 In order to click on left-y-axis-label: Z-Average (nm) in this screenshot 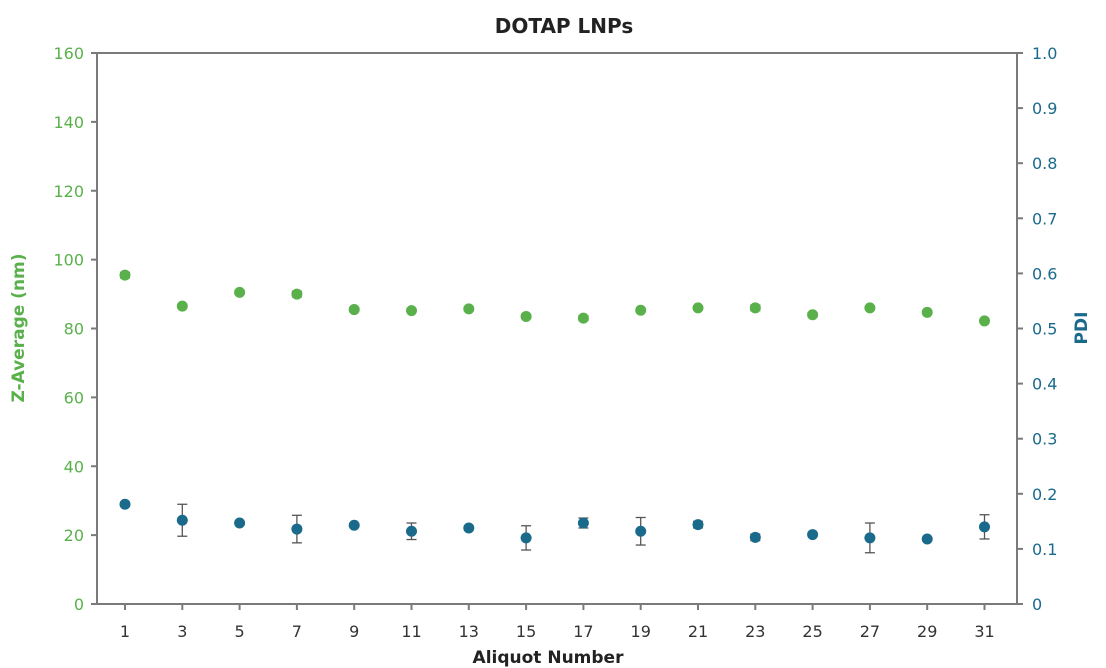, I will do `click(19, 327)`.